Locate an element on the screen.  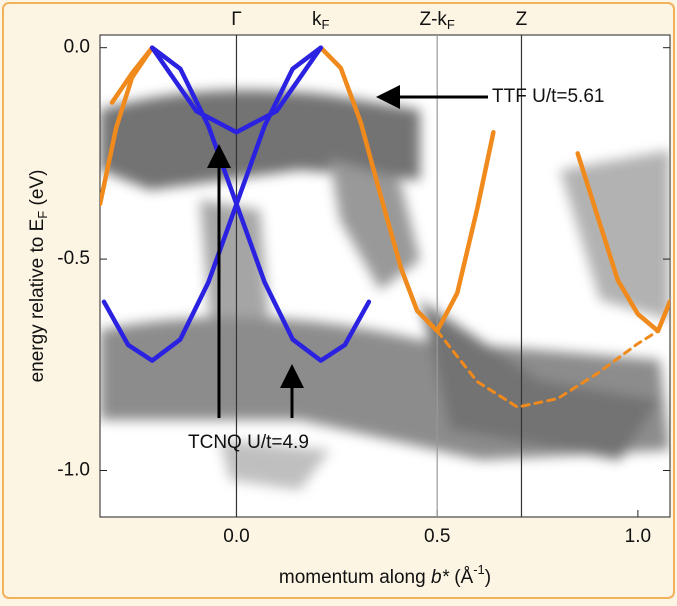
annotation: TTF U/t=5.61 is located at coordinates (548, 96).